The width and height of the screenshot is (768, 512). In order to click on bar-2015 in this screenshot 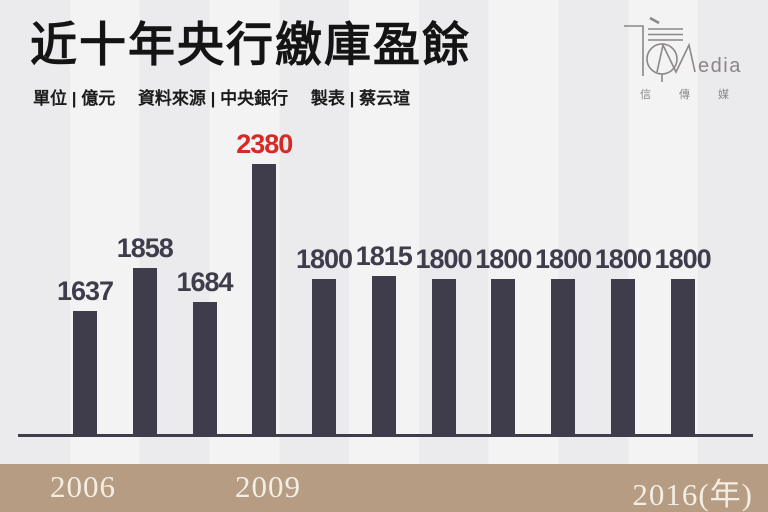, I will do `click(622, 358)`.